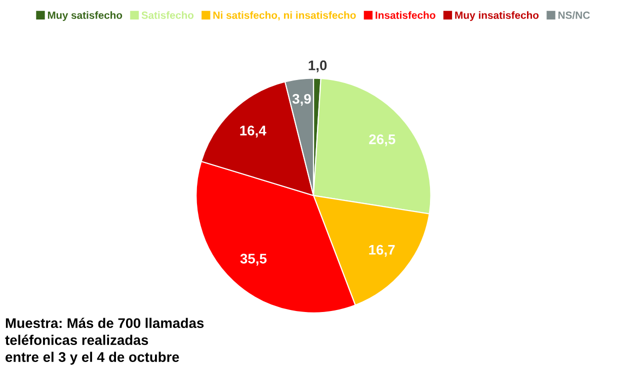  I want to click on legend-label: Satisfecho, so click(168, 15).